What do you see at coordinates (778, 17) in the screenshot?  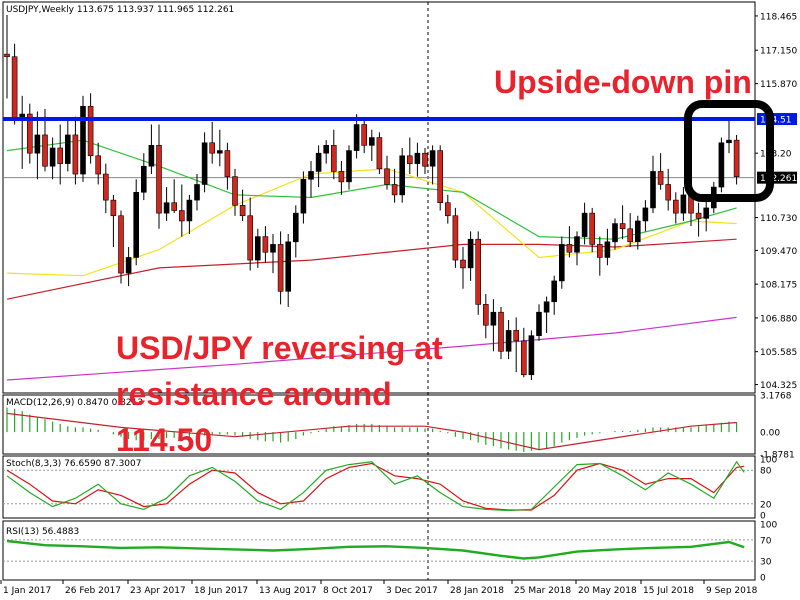 I see `price-tick-label: 118.465` at bounding box center [778, 17].